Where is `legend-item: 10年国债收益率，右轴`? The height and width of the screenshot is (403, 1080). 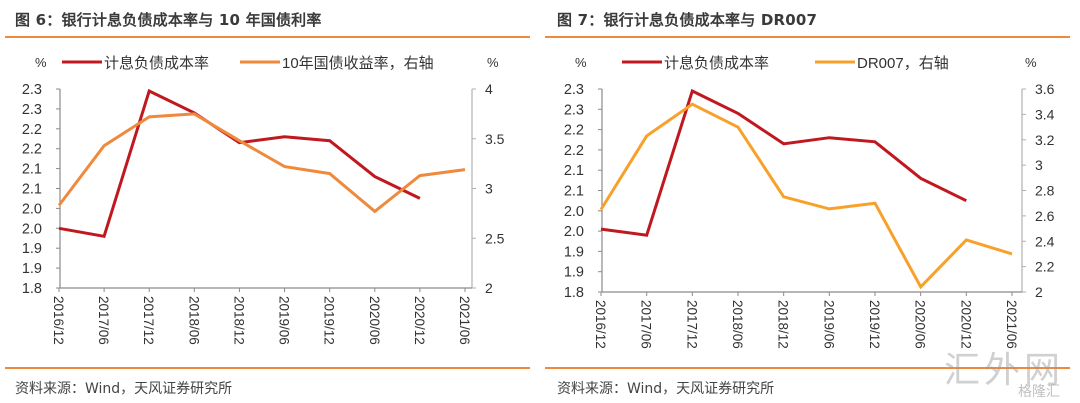 legend-item: 10年国债收益率，右轴 is located at coordinates (337, 63).